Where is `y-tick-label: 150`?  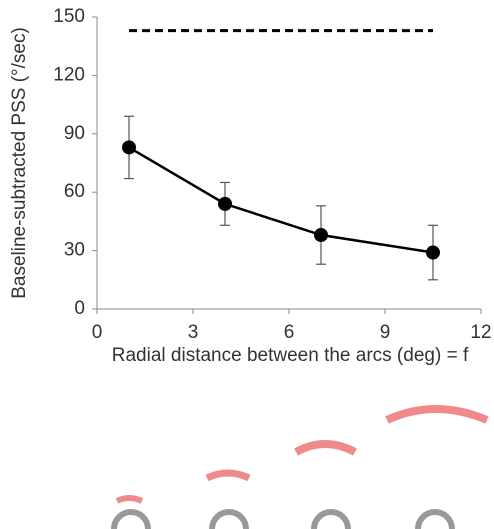
y-tick-label: 150 is located at coordinates (69, 16).